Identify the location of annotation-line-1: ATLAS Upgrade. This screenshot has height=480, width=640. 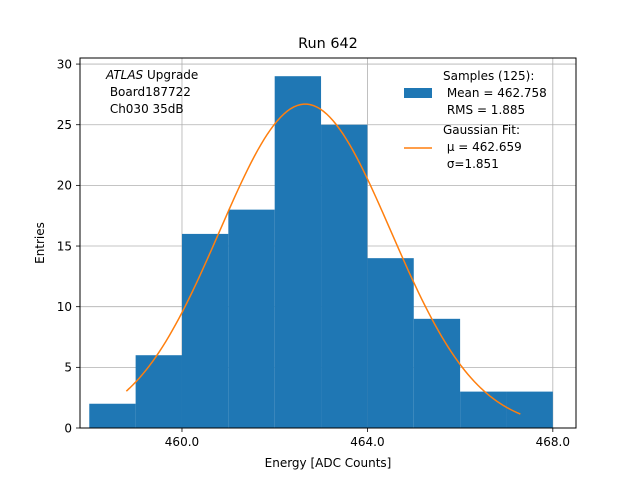
(151, 75).